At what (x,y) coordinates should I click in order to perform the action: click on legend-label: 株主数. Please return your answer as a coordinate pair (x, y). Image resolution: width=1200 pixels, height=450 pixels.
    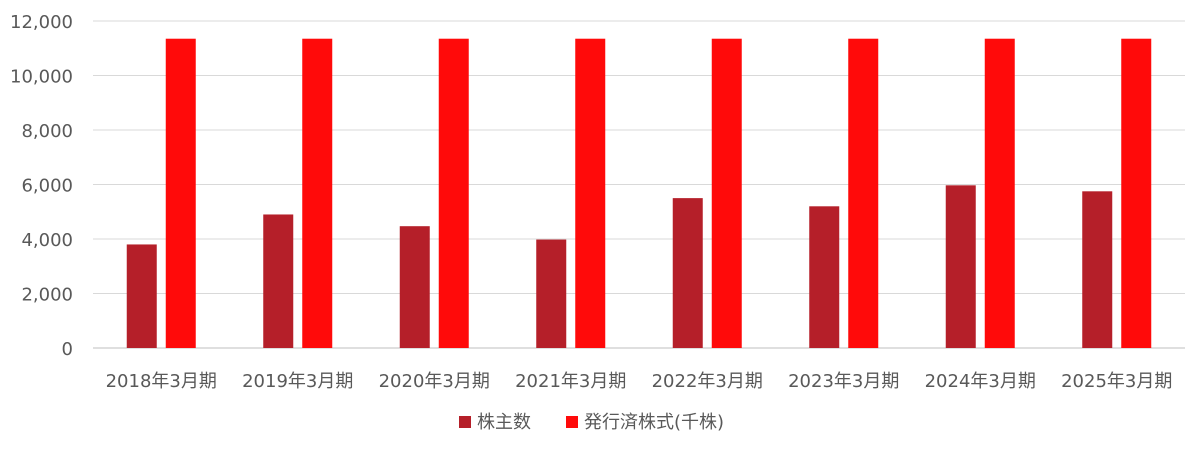
    Looking at the image, I should click on (504, 422).